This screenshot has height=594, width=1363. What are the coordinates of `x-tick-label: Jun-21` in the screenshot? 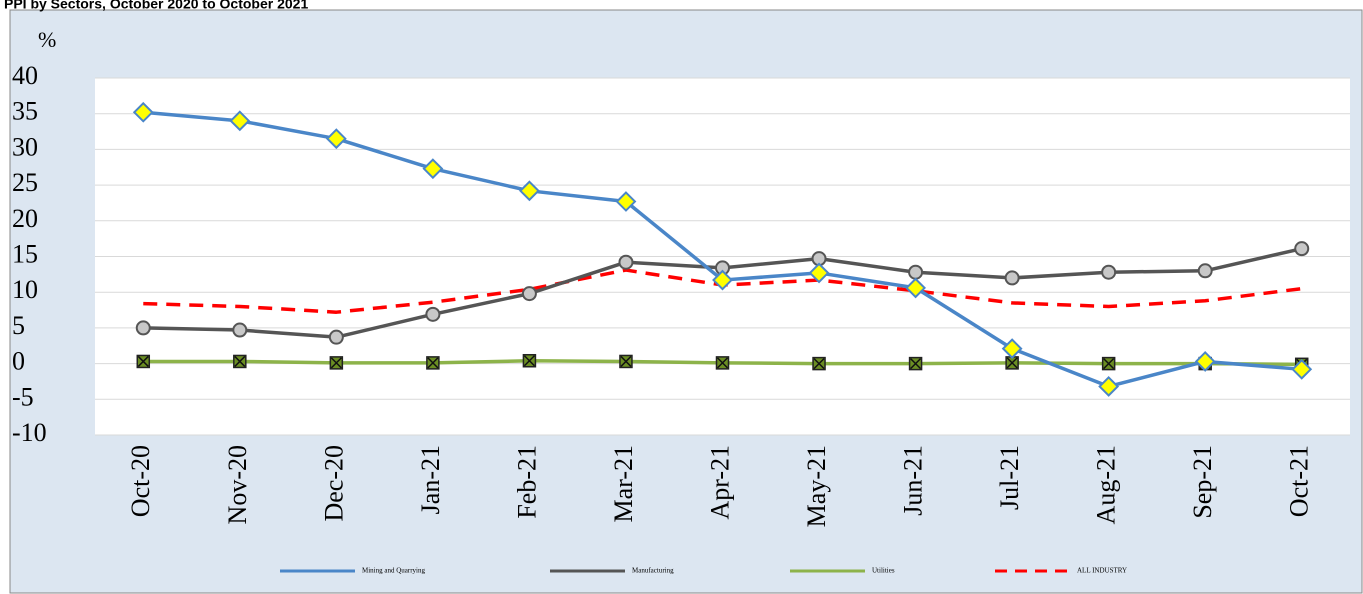 It's located at (913, 480).